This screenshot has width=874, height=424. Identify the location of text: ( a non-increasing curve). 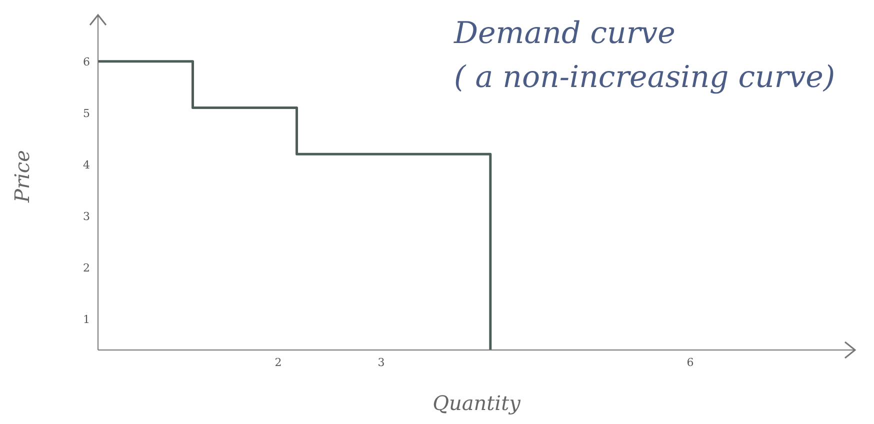
(645, 78).